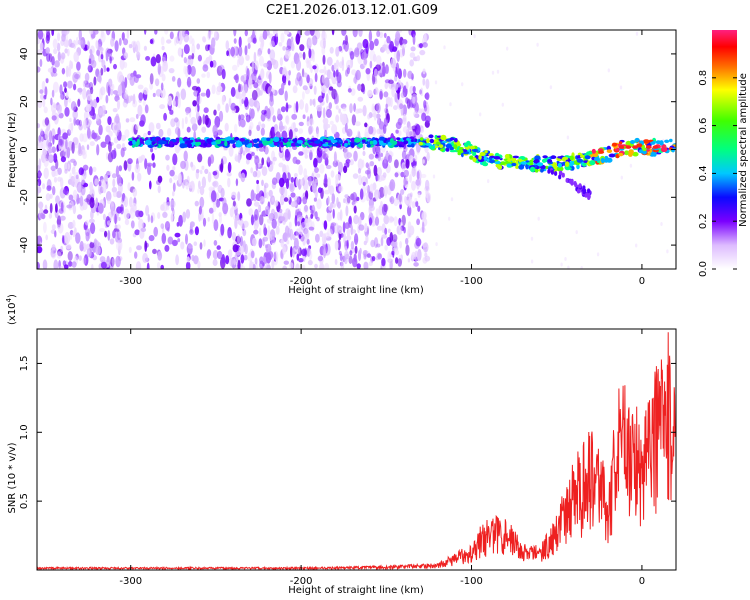  What do you see at coordinates (12, 477) in the screenshot?
I see `bottom-y-axis-label: SNR (10 * v/v)` at bounding box center [12, 477].